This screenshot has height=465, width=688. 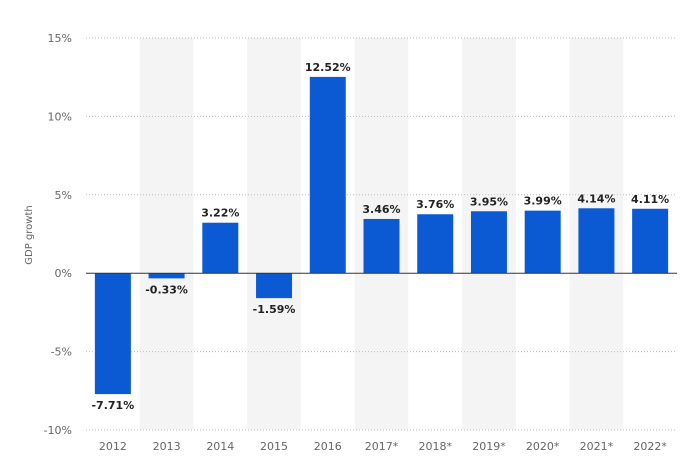 What do you see at coordinates (543, 201) in the screenshot?
I see `data-label: 3.99%` at bounding box center [543, 201].